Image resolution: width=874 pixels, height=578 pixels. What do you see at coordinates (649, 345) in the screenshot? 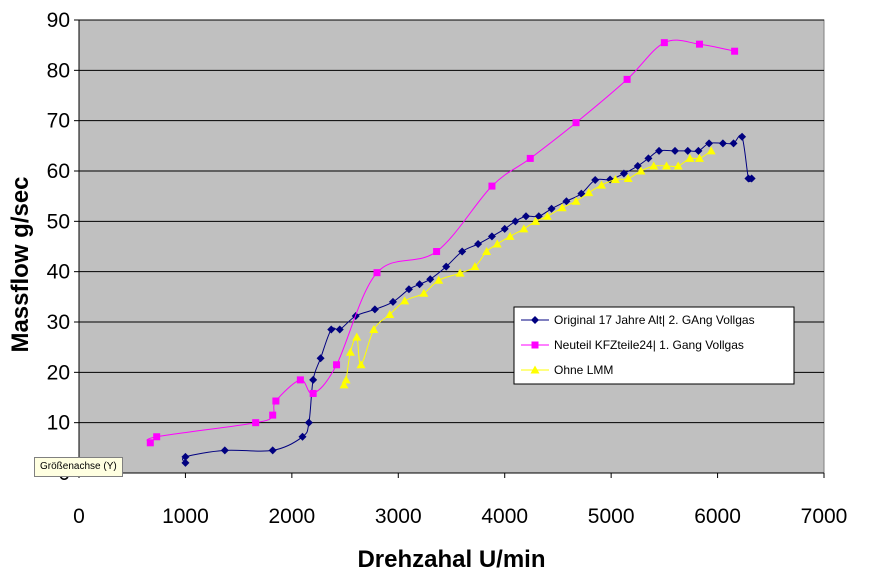
I see `legend-label: Neuteil KFZteile24| 1. Gang Vollgas` at bounding box center [649, 345].